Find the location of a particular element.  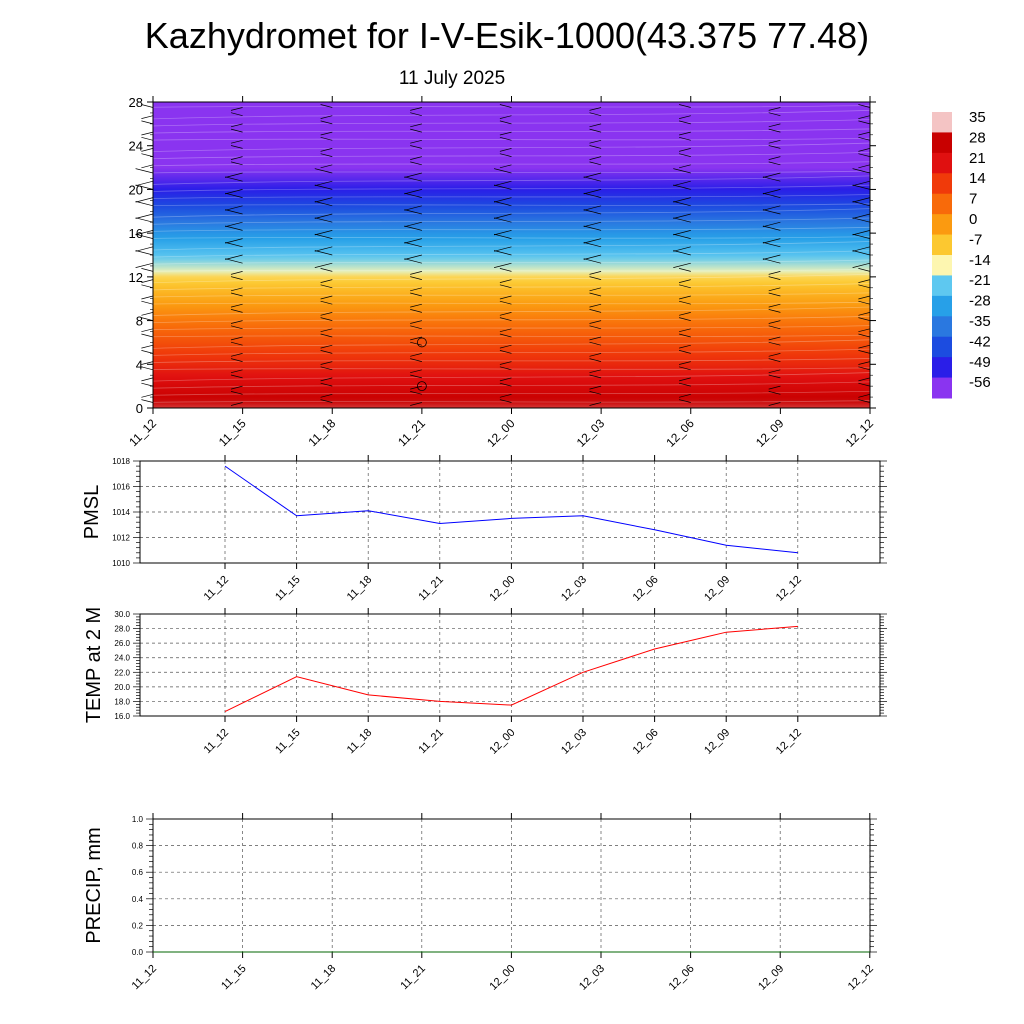

y-tick-label: 24 is located at coordinates (136, 146).